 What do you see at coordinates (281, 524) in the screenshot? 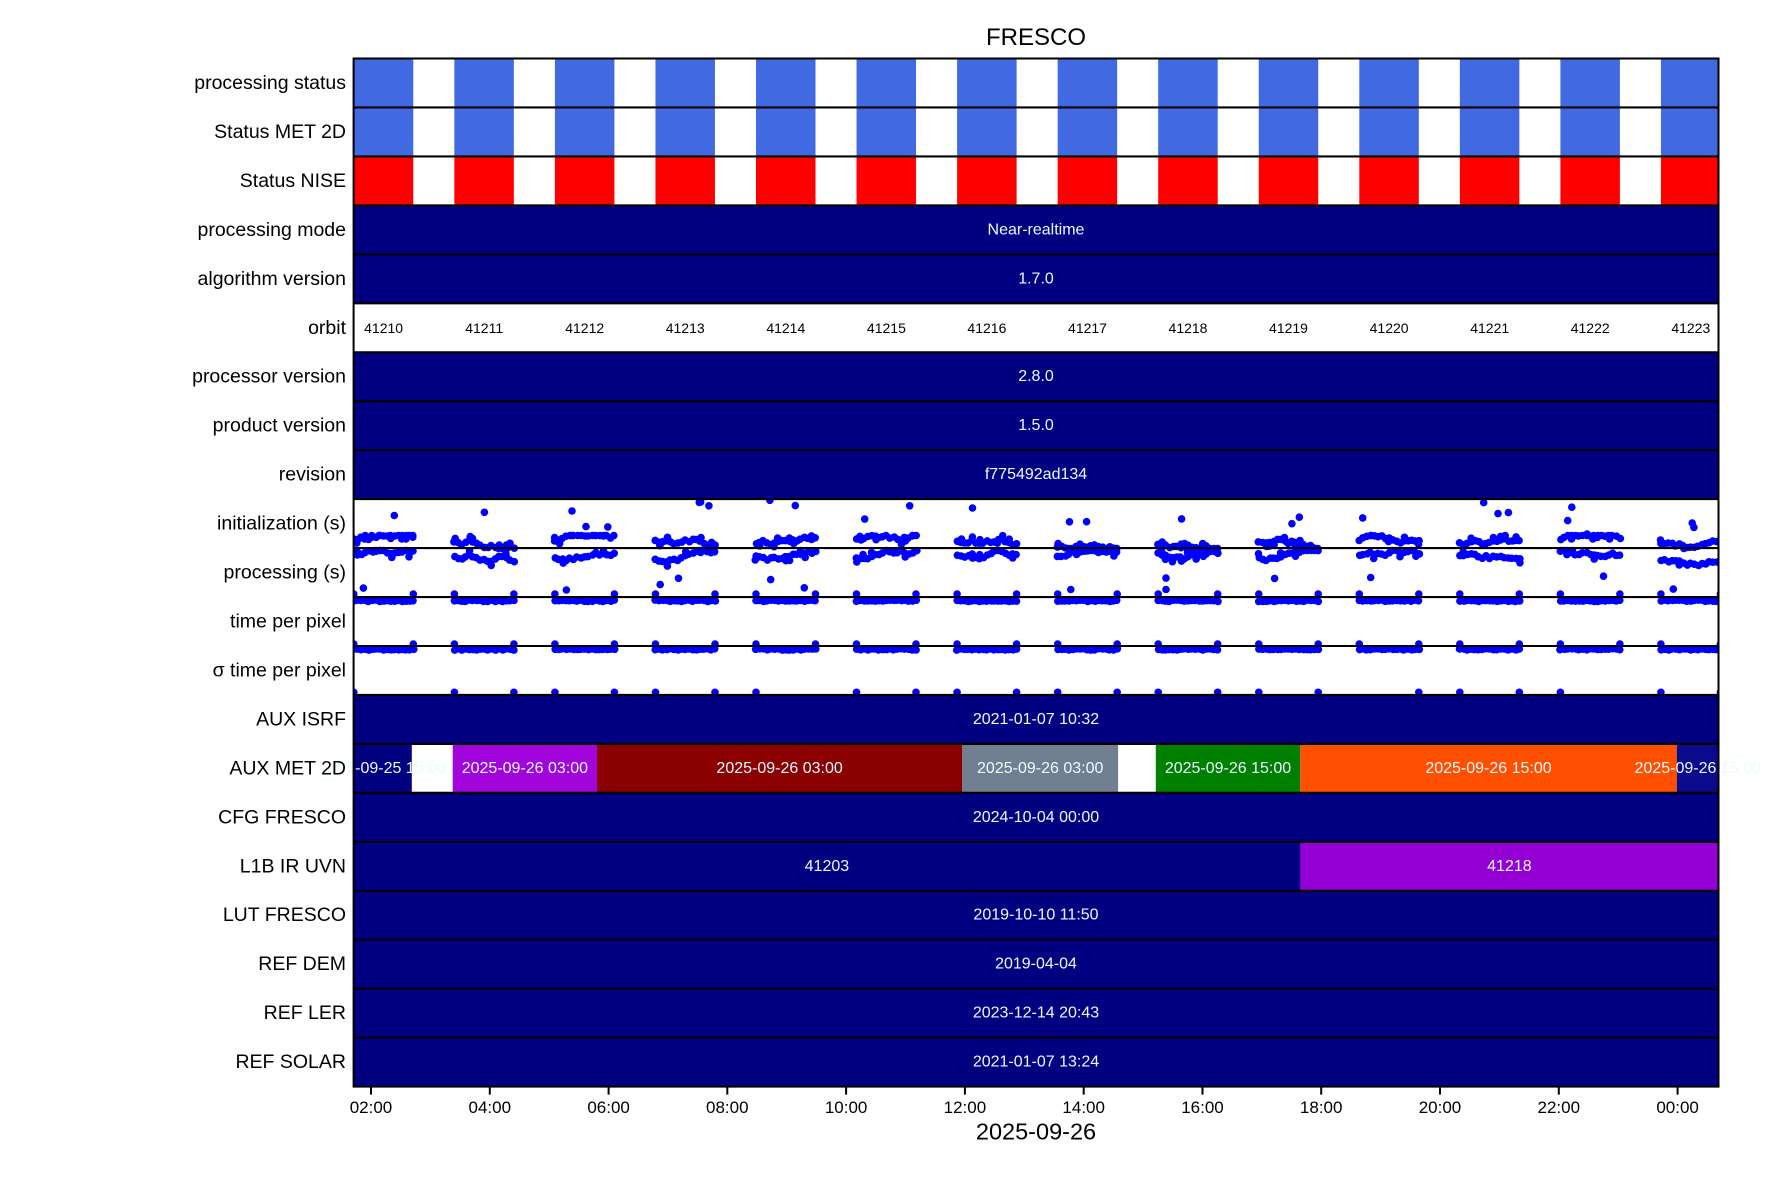
I see `svg-text: initialization (s)` at bounding box center [281, 524].